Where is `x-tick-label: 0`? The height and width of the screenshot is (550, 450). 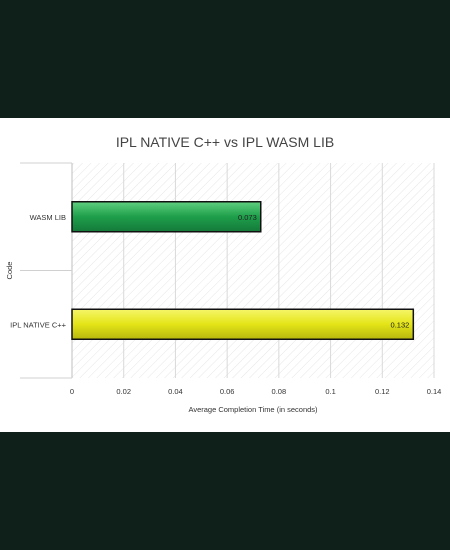
x-tick-label: 0 is located at coordinates (72, 391).